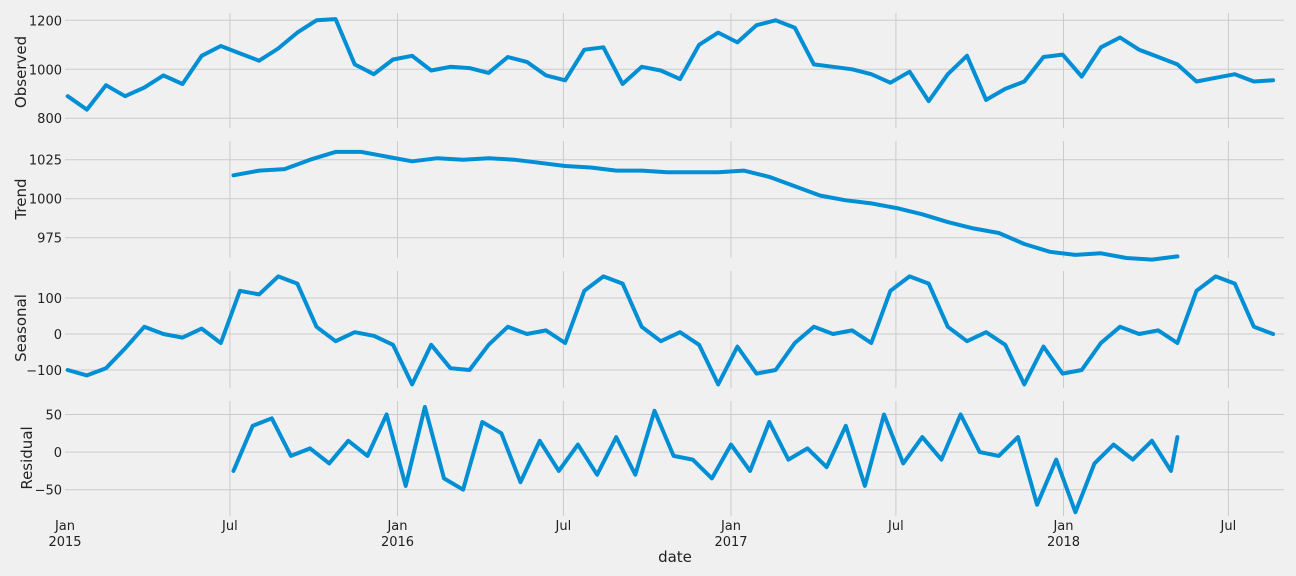  What do you see at coordinates (642, 534) in the screenshot?
I see `x-axis-ticks: Jan 2015 Jul Jan 2016 Jul Jan 2017 Jul Jan 2018 Jul` at bounding box center [642, 534].